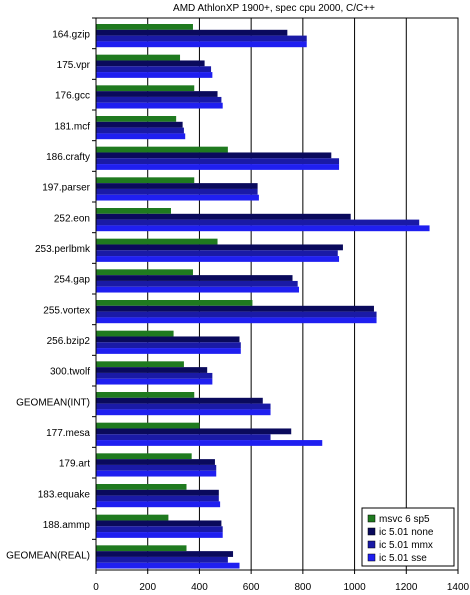 This screenshot has height=595, width=470. What do you see at coordinates (458, 587) in the screenshot?
I see `x-tick-label: 1400` at bounding box center [458, 587].